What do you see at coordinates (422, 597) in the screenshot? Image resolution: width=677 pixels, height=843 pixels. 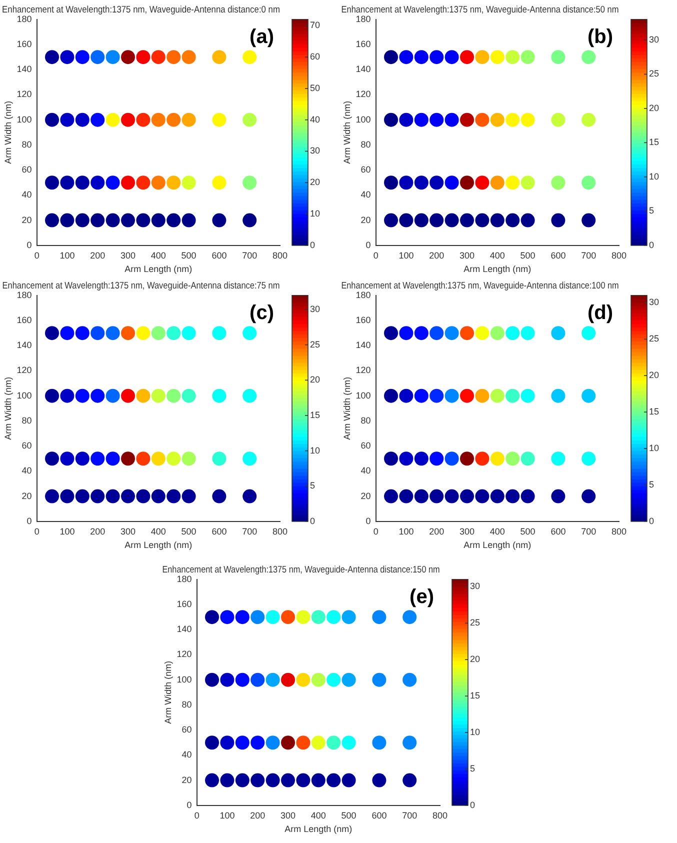 I see `annotation: (e)` at bounding box center [422, 597].